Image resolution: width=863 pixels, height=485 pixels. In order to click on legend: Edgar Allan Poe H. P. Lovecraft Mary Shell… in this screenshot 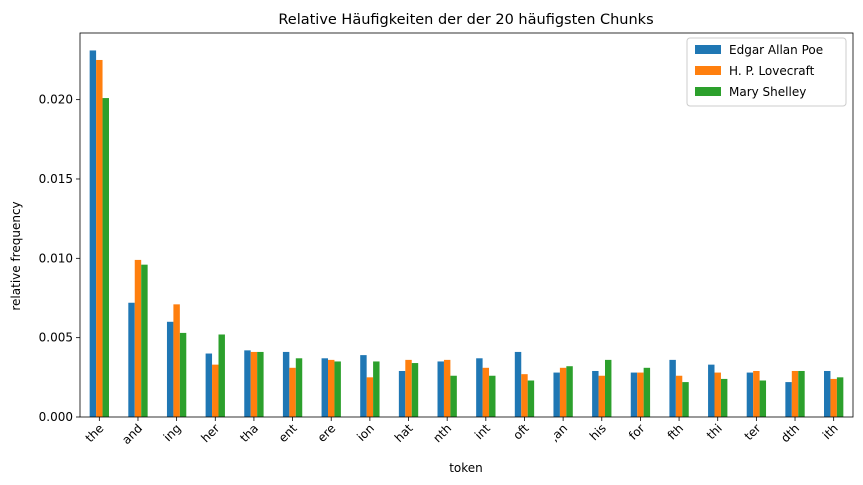, I will do `click(766, 72)`.